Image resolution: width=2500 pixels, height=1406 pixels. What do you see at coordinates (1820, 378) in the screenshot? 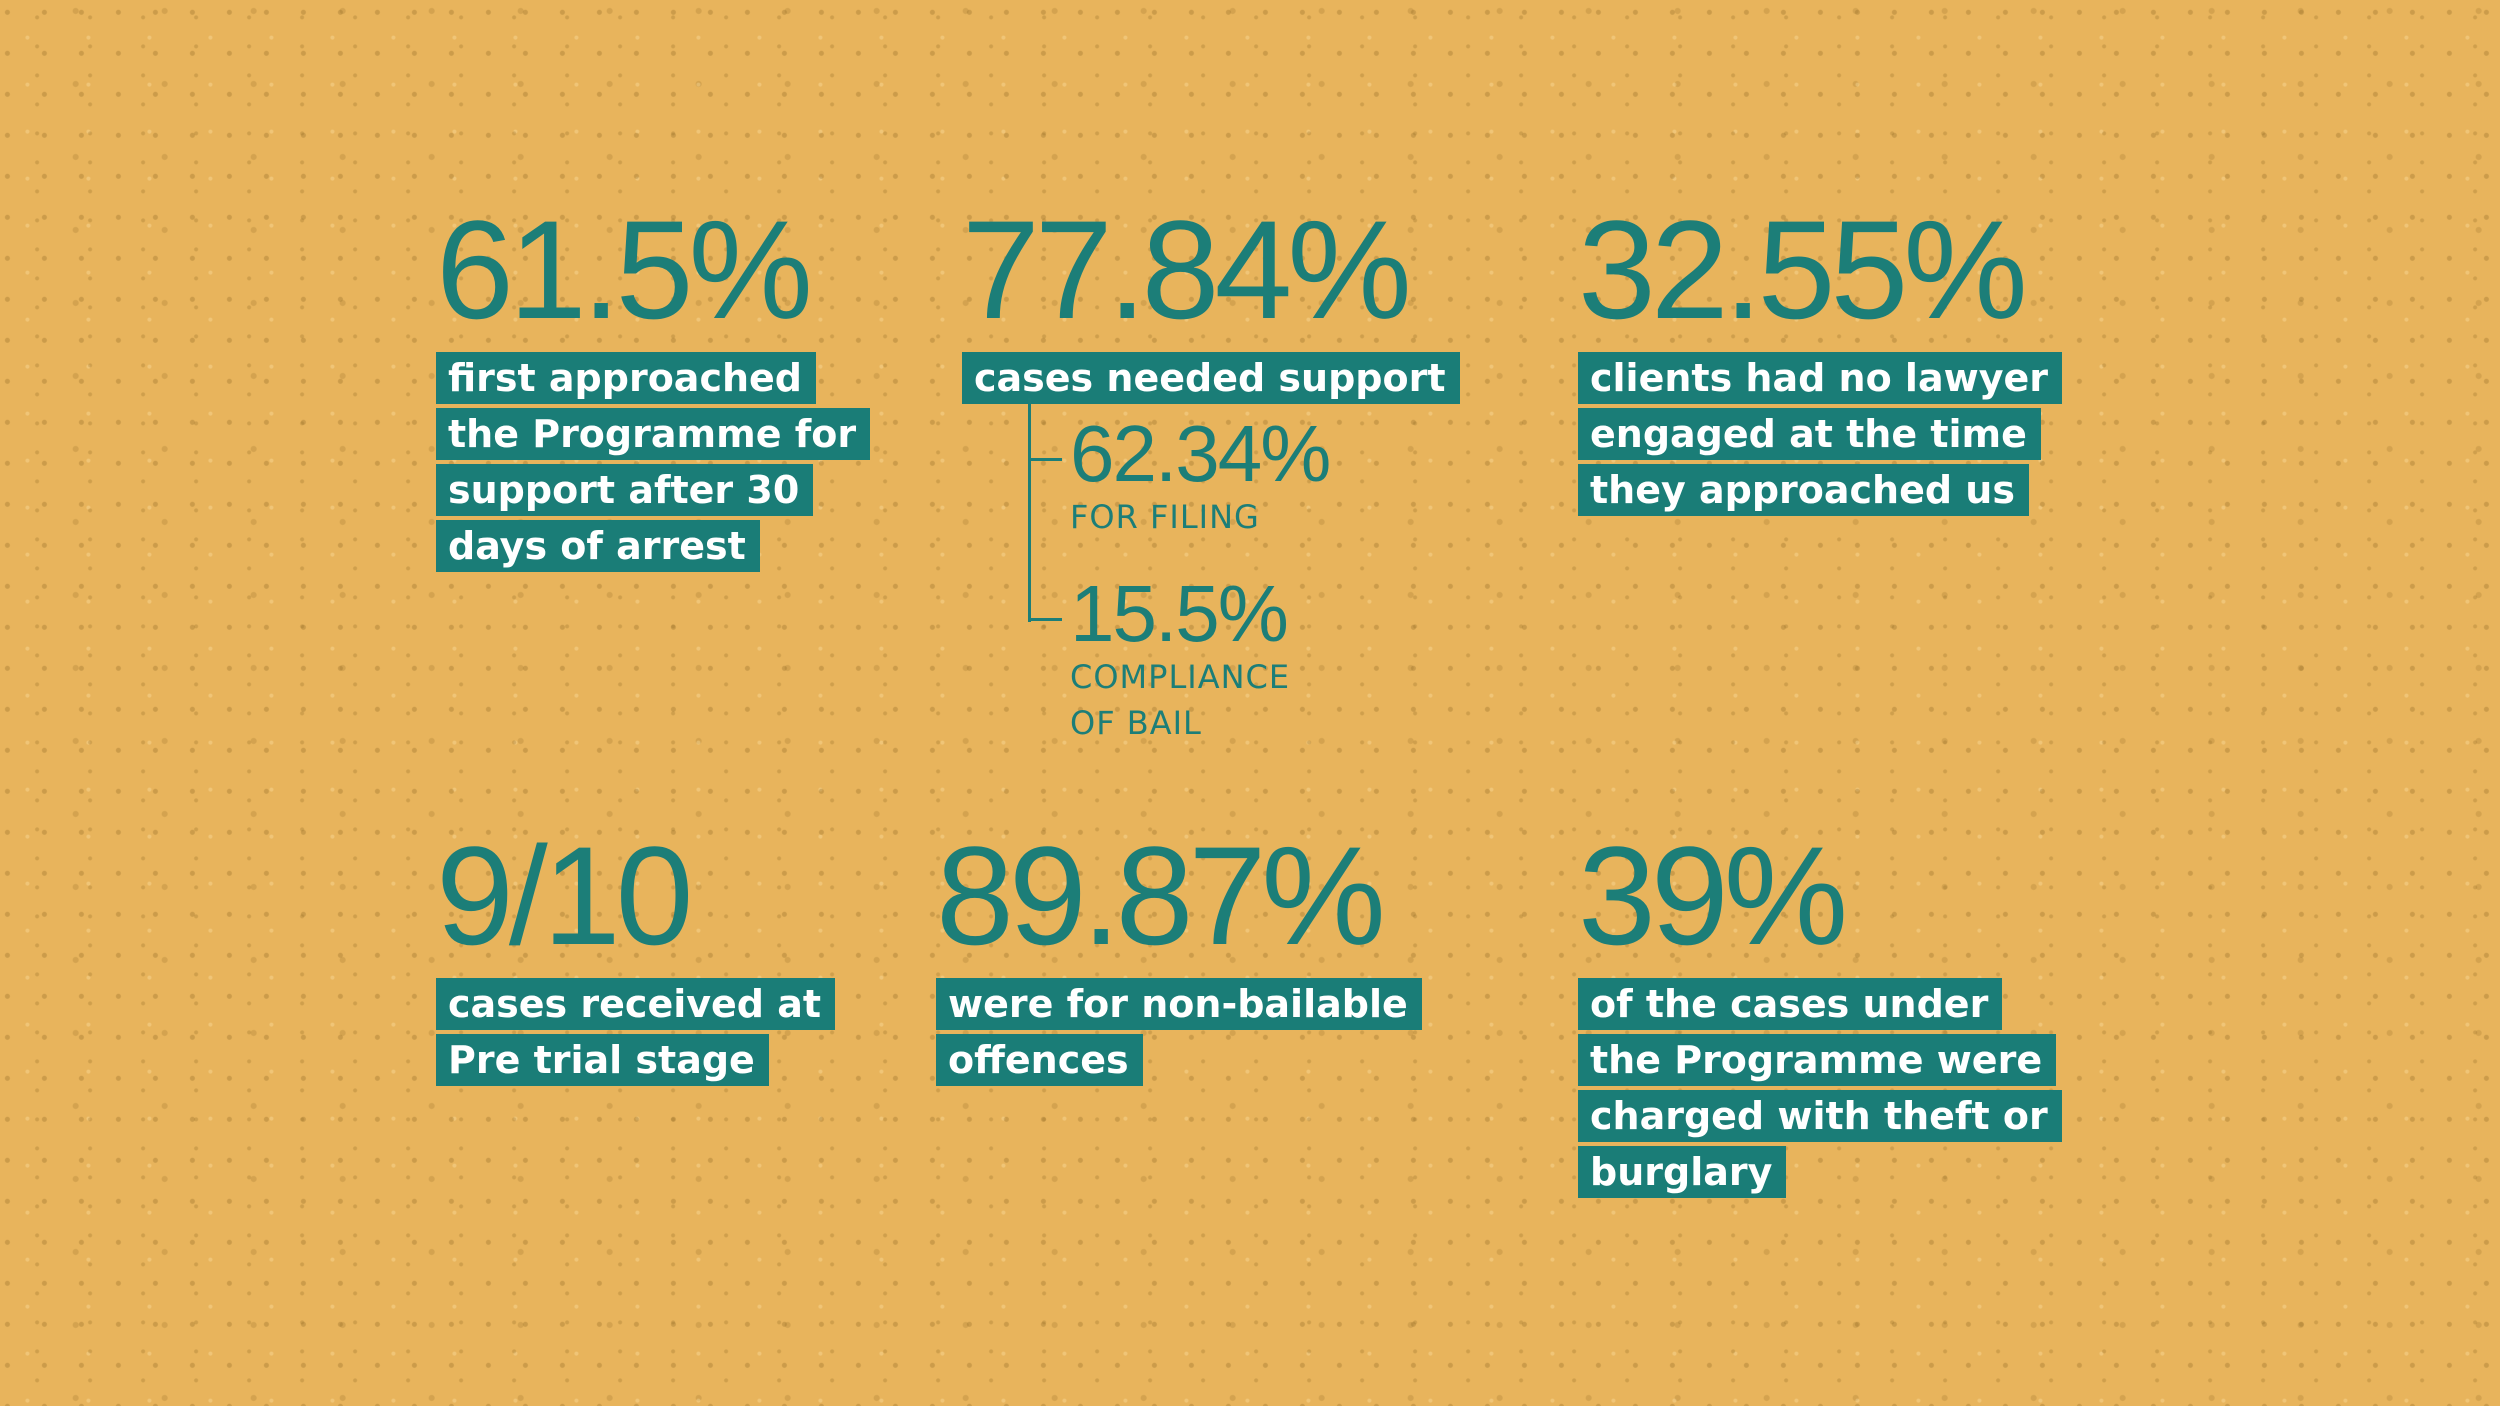
I see `description-line: clients had no lawyer` at bounding box center [1820, 378].